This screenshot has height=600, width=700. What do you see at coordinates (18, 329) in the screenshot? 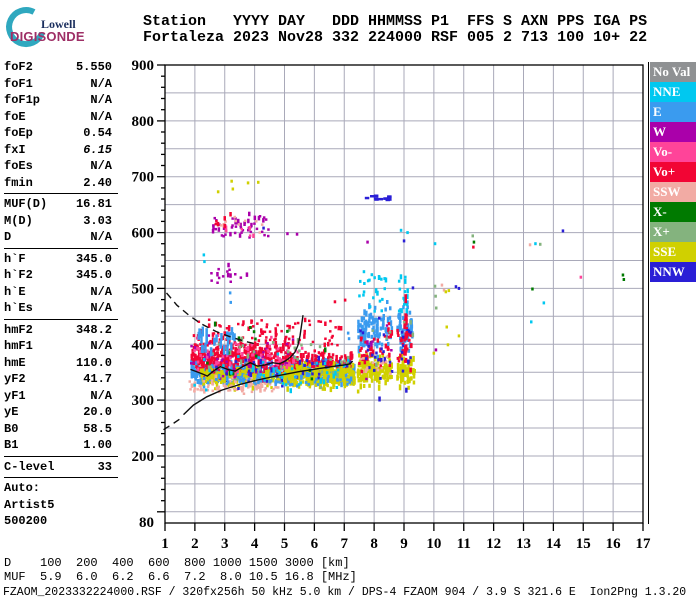
I see `param-label: hmF2` at bounding box center [18, 329].